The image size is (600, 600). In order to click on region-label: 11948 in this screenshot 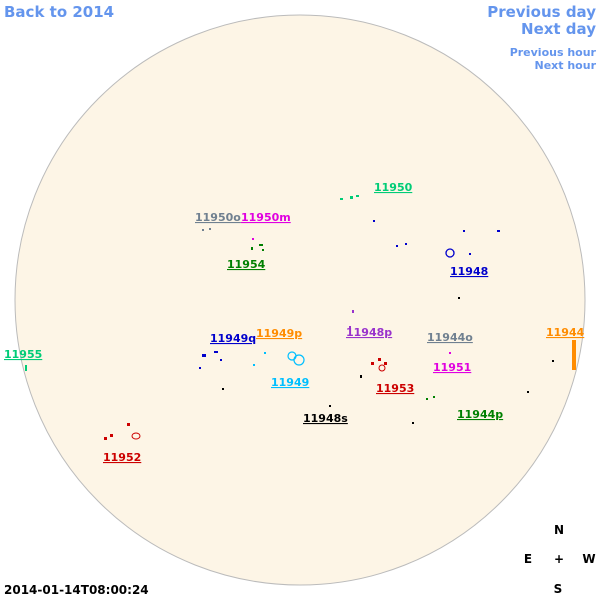, I will do `click(469, 271)`.